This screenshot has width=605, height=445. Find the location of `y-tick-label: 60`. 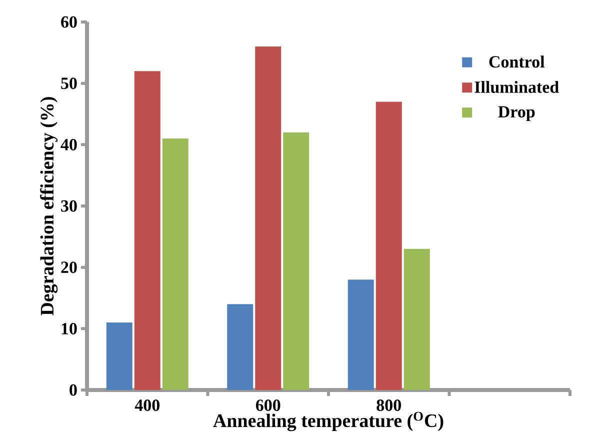

y-tick-label: 60 is located at coordinates (69, 22).